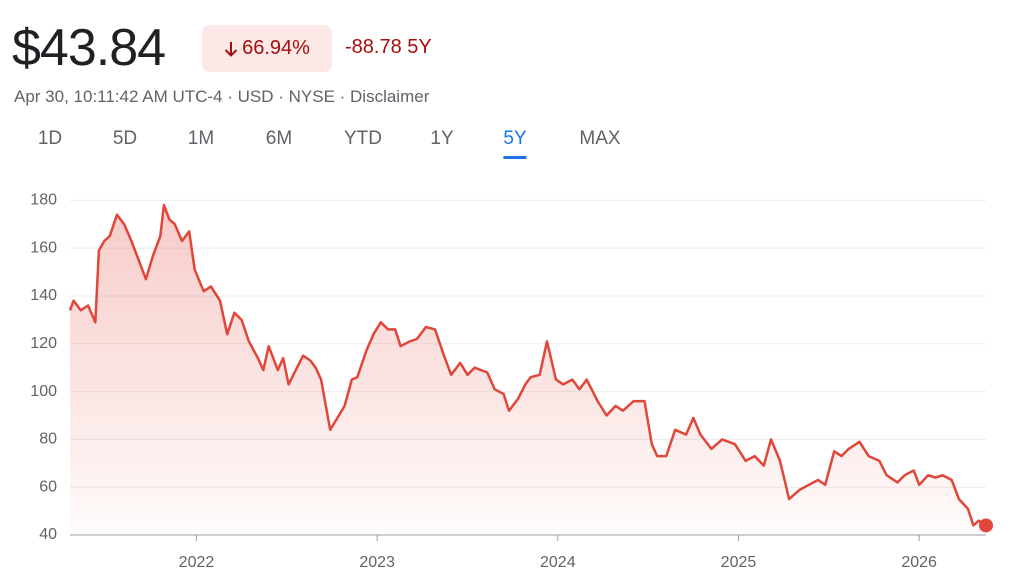  I want to click on x-tick-label: 2026, so click(919, 562).